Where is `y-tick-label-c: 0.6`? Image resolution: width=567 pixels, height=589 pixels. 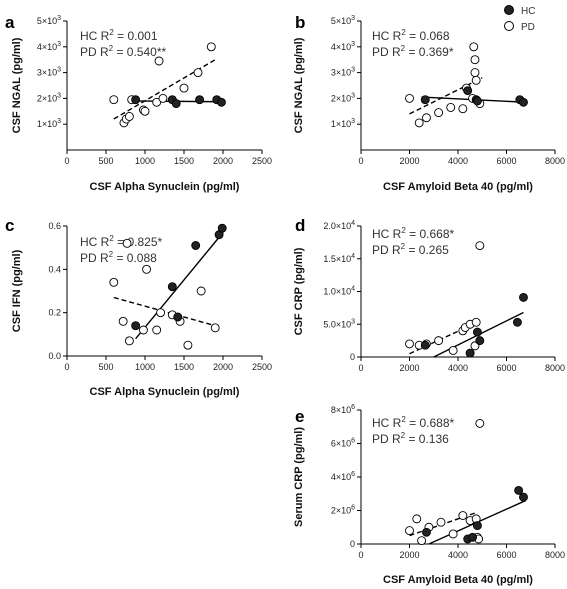 y-tick-label-c: 0.6 is located at coordinates (54, 226).